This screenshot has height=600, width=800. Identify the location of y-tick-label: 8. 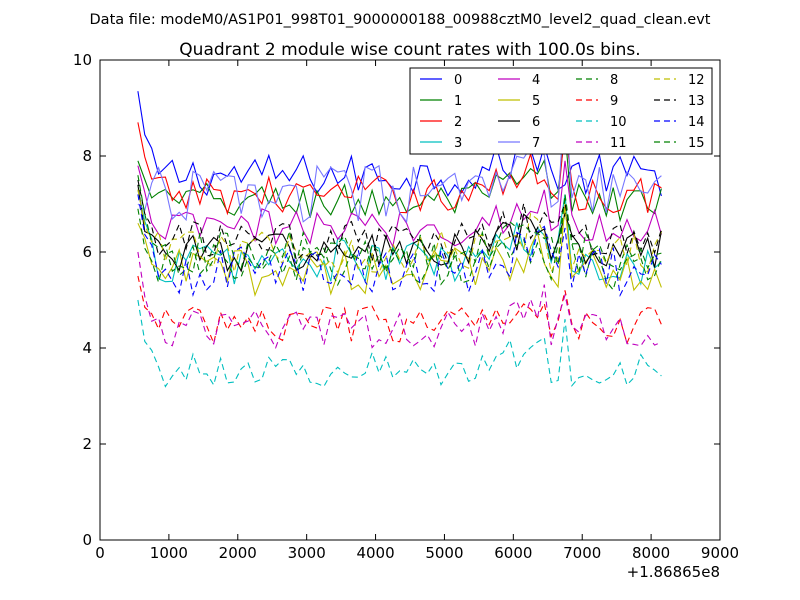
(87, 156).